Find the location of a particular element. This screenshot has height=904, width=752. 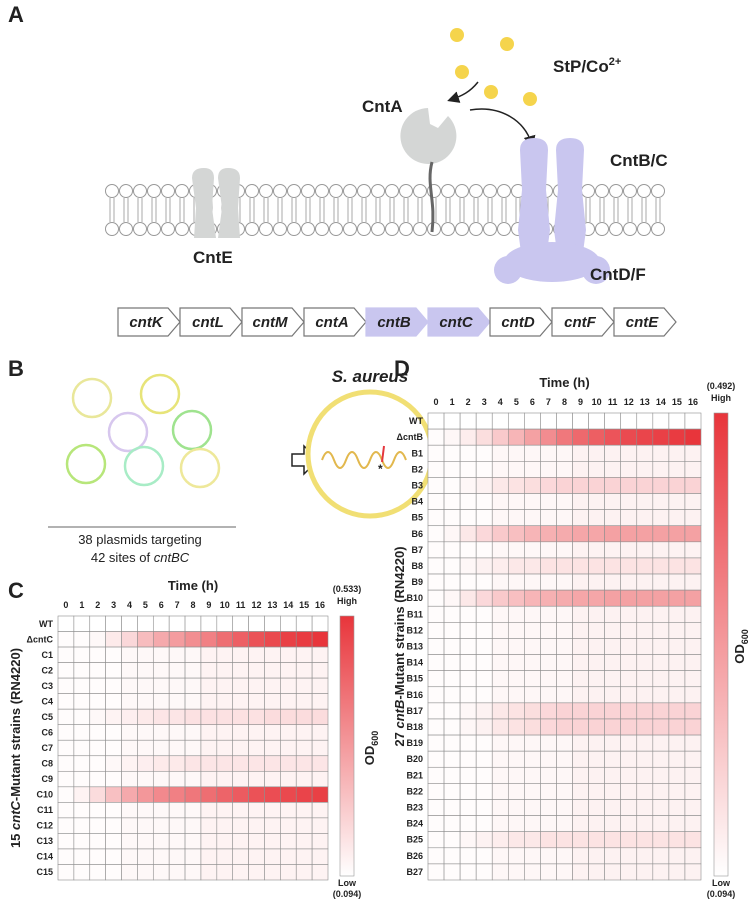

cntbc-protein is located at coordinates (552, 211).